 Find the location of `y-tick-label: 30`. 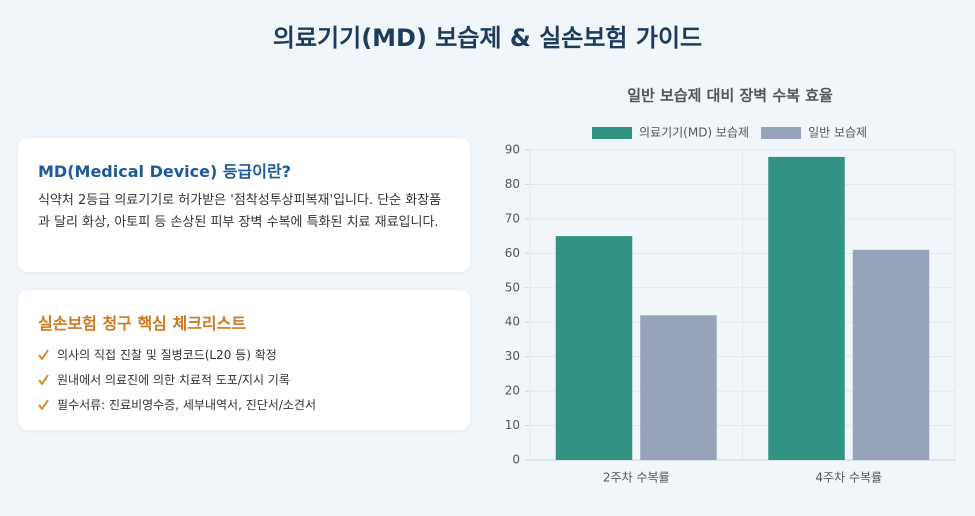

y-tick-label: 30 is located at coordinates (512, 356).